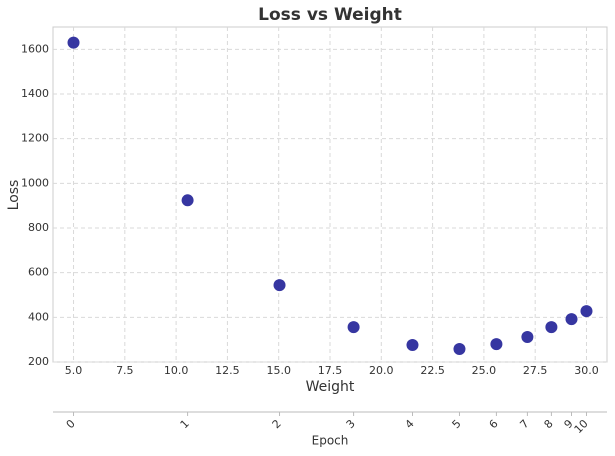 This screenshot has height=456, width=615. I want to click on y-tick-label: 1600, so click(35, 48).